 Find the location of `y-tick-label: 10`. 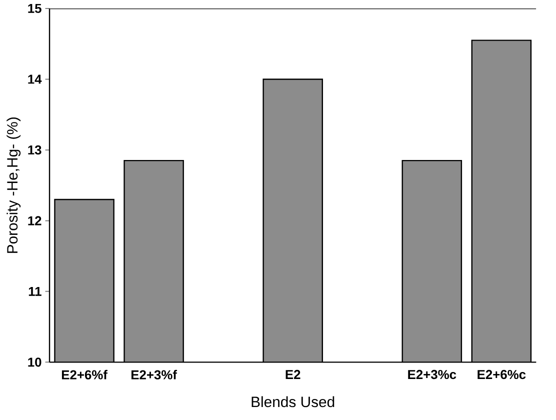

y-tick-label: 10 is located at coordinates (35, 362).